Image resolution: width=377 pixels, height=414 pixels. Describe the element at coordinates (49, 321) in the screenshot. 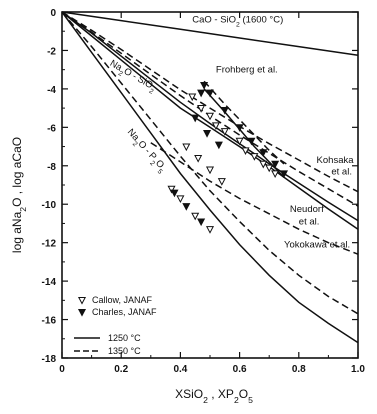

I see `y-tick-label: -16` at that location.